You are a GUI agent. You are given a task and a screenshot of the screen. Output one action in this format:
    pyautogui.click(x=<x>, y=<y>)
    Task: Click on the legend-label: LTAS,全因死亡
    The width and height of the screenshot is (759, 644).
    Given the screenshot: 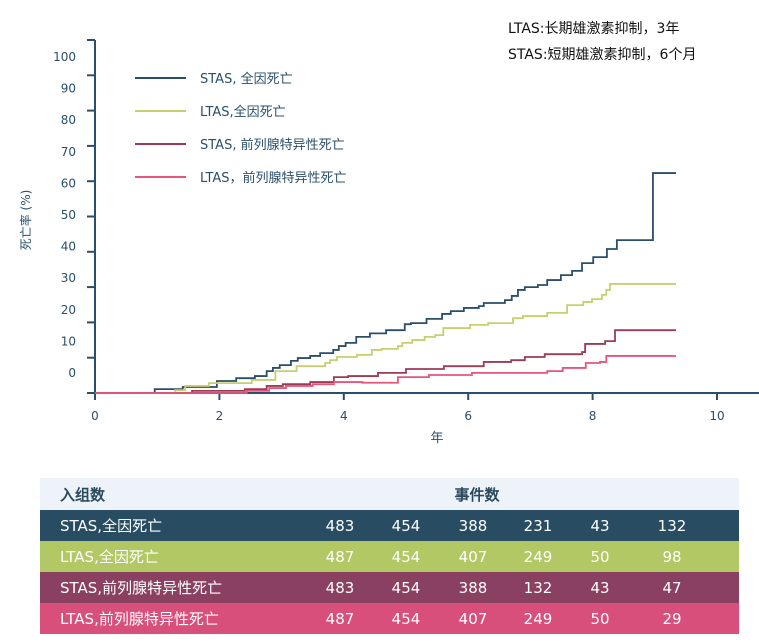 What is the action you would take?
    pyautogui.click(x=243, y=112)
    